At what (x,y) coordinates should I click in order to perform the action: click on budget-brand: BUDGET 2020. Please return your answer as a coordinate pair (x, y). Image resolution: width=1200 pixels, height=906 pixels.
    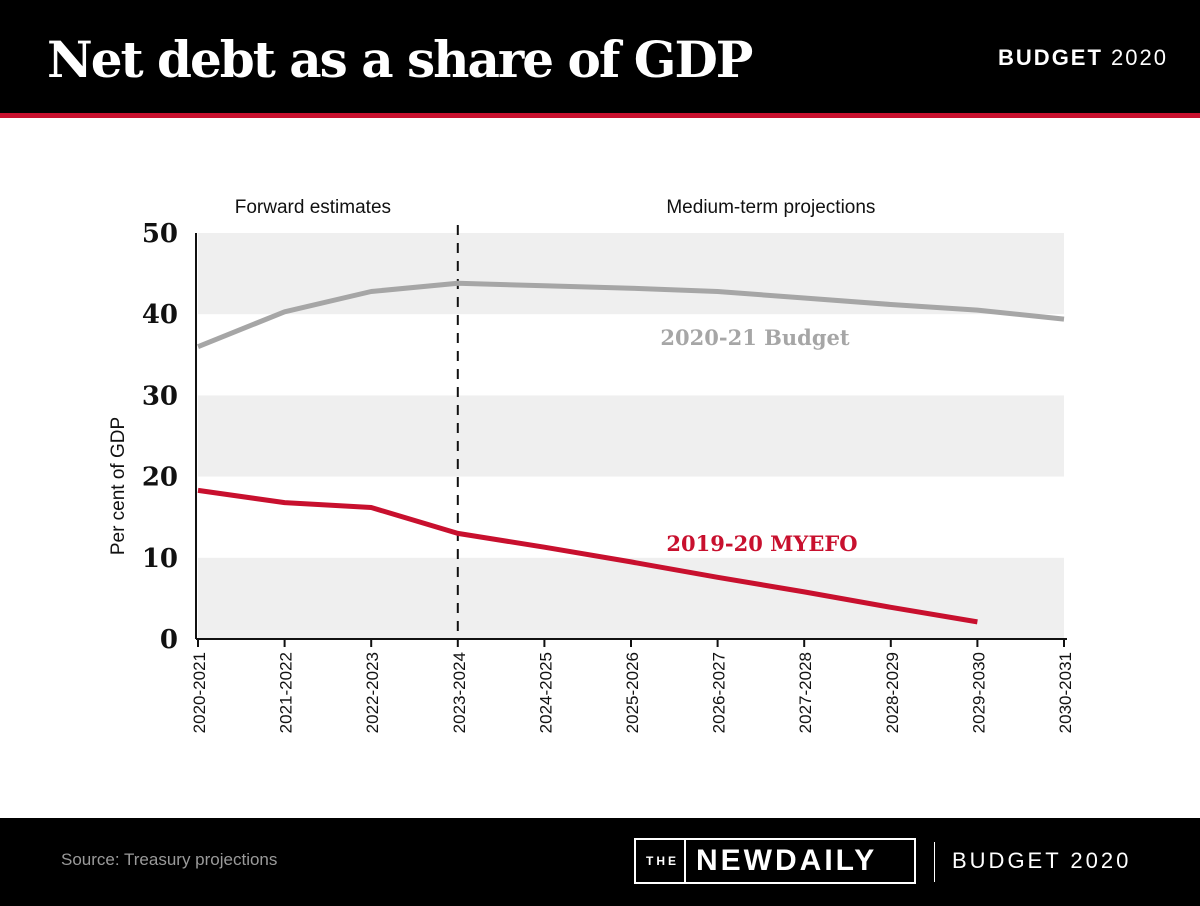
    Looking at the image, I should click on (1083, 58).